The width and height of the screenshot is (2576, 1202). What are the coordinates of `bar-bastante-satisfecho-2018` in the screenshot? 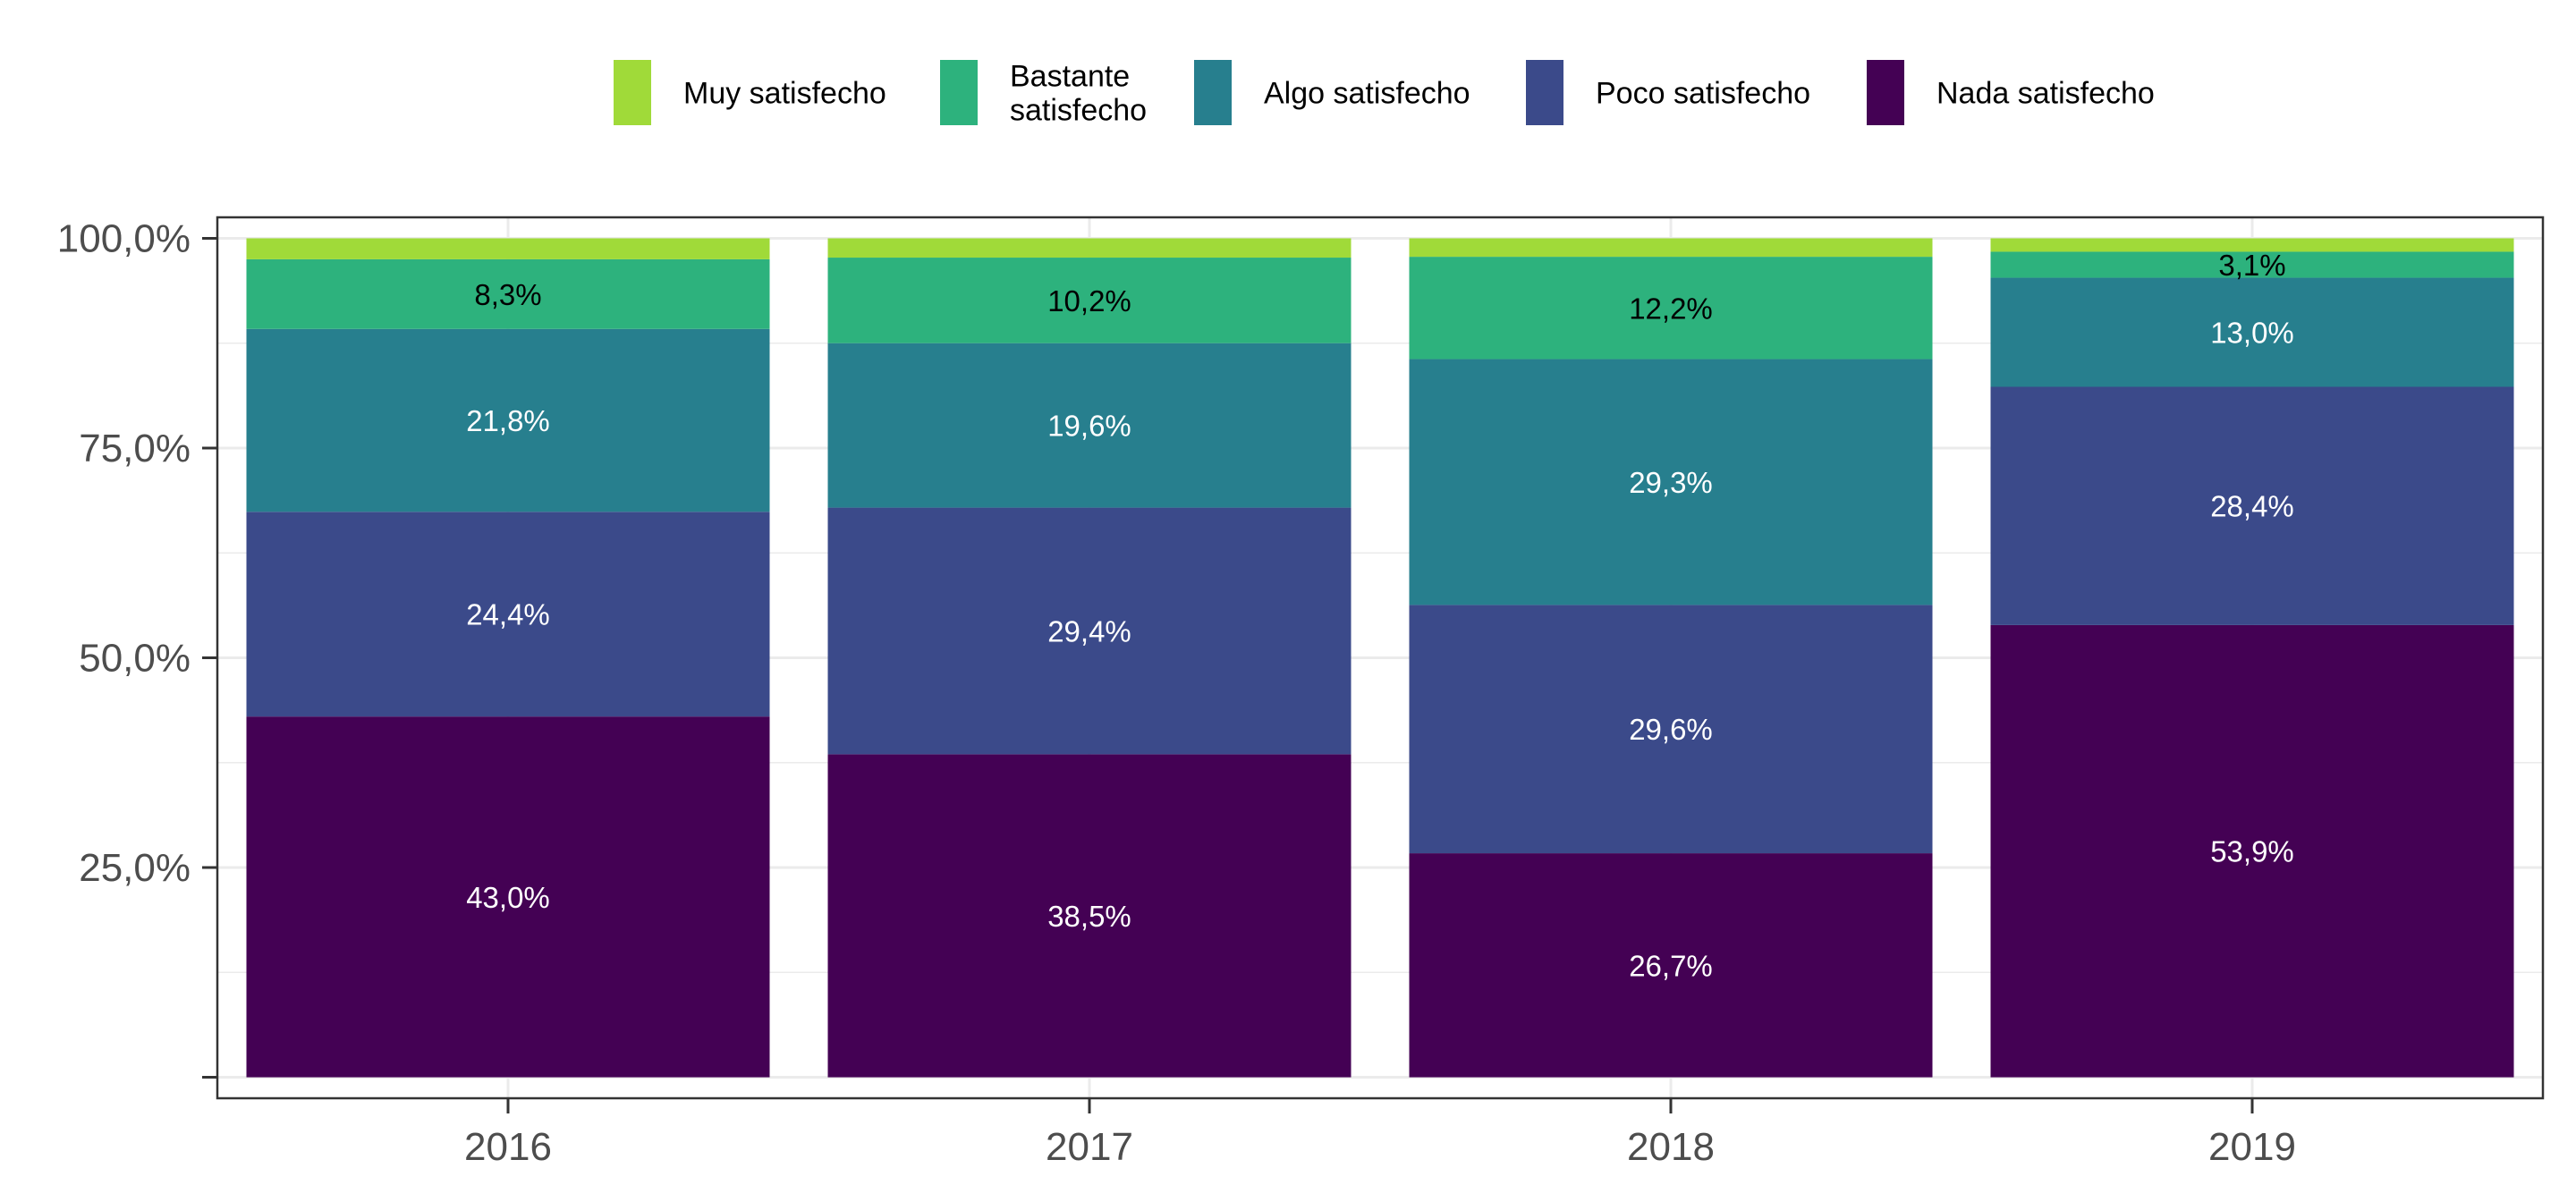 It's located at (1671, 308).